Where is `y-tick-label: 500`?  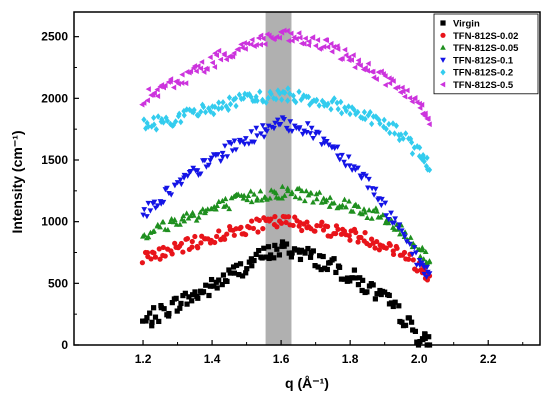
y-tick-label: 500 is located at coordinates (58, 283).